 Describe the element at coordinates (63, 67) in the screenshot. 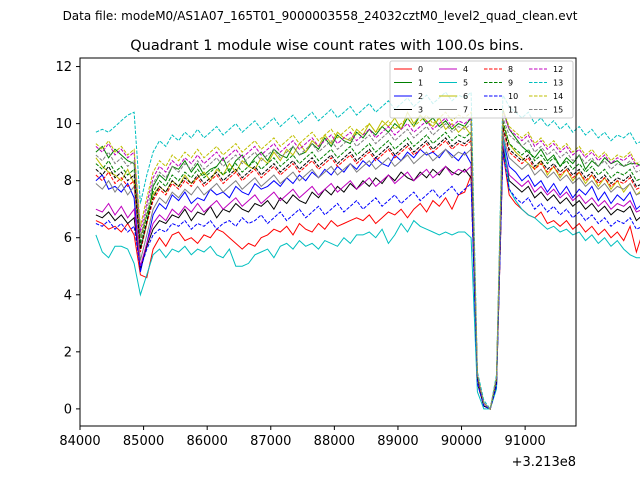

I see `y-tick-label: 12` at that location.